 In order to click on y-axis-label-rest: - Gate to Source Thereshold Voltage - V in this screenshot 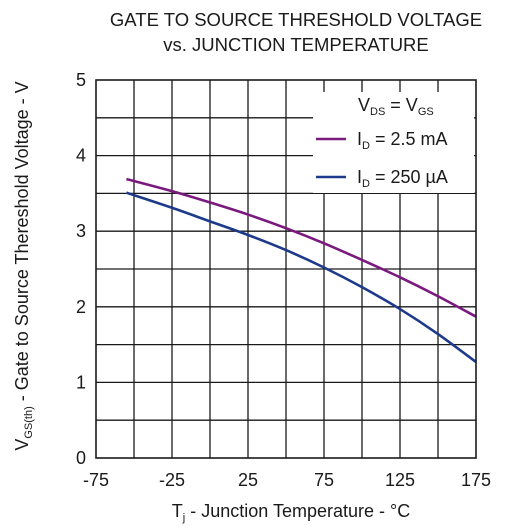, I will do `click(22, 243)`.